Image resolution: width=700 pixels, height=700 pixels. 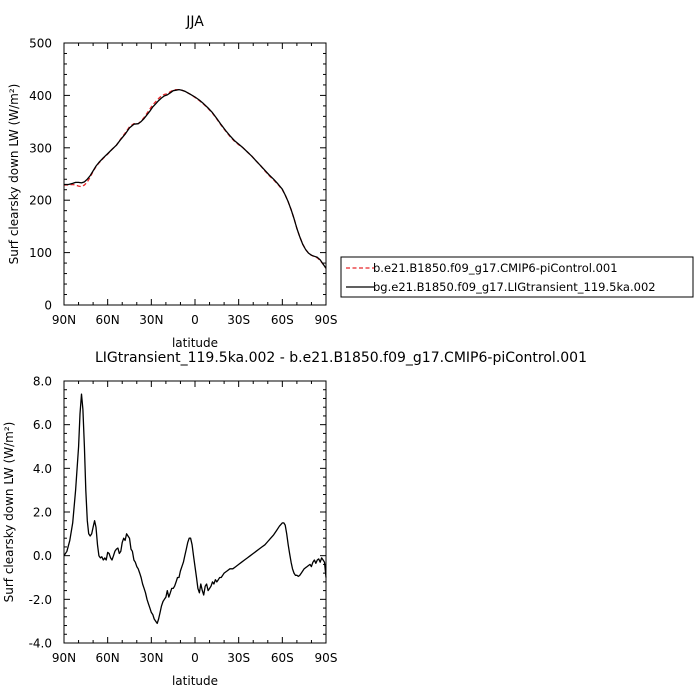 What do you see at coordinates (9, 512) in the screenshot?
I see `bottom-y-axis-label: Surf clearsky down LW (W/m²)` at bounding box center [9, 512].